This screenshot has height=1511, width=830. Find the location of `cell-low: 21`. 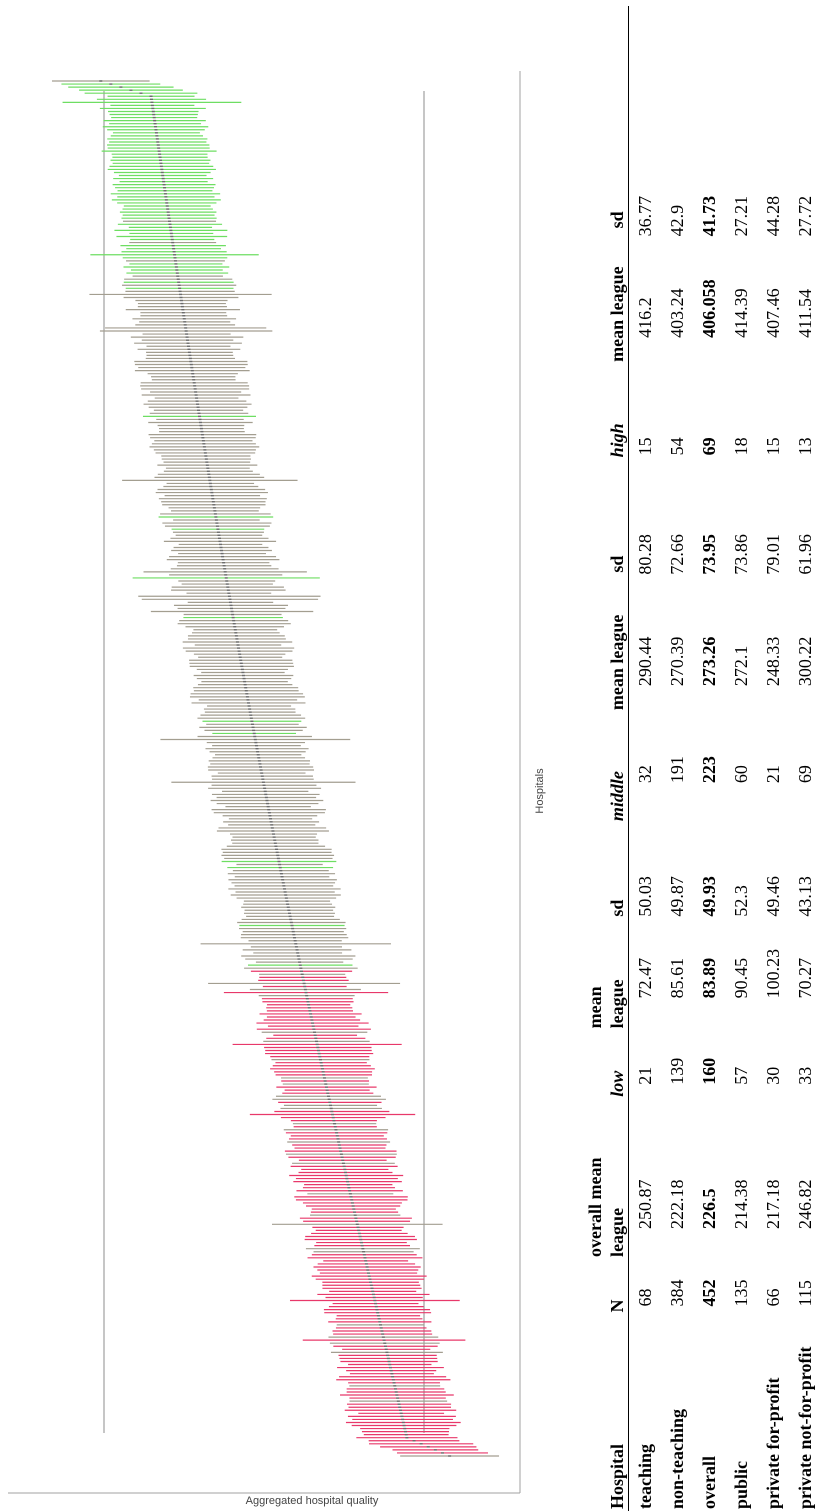

cell-low: 21 is located at coordinates (645, 1075).